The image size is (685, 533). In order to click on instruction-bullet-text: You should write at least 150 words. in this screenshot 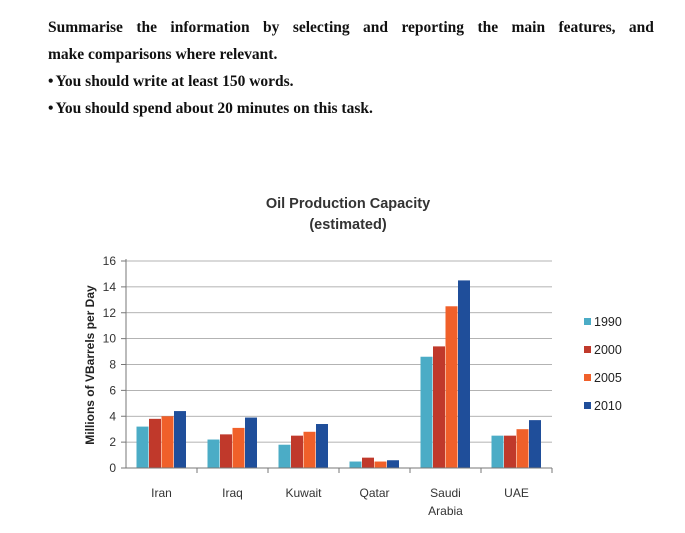, I will do `click(174, 81)`.